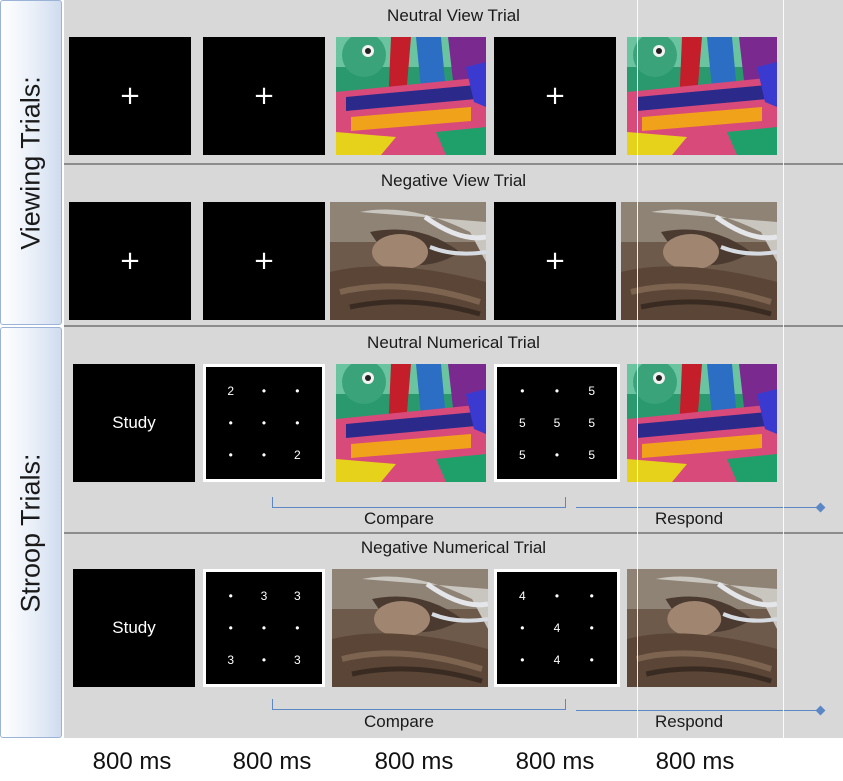 Image resolution: width=843 pixels, height=781 pixels. I want to click on number-grid-tile: • 3 3 • • • 3 • 3, so click(264, 628).